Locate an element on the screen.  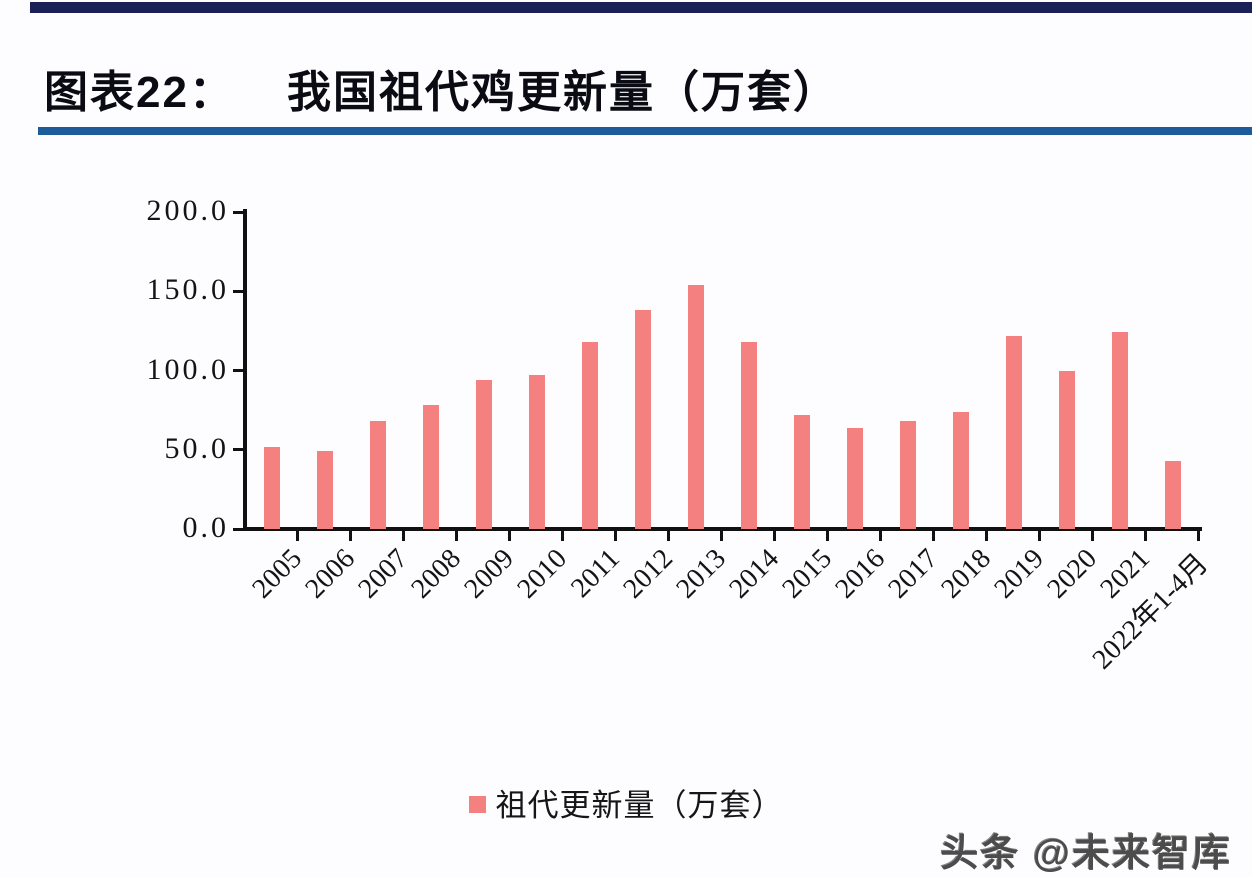
bar-2005 is located at coordinates (272, 487).